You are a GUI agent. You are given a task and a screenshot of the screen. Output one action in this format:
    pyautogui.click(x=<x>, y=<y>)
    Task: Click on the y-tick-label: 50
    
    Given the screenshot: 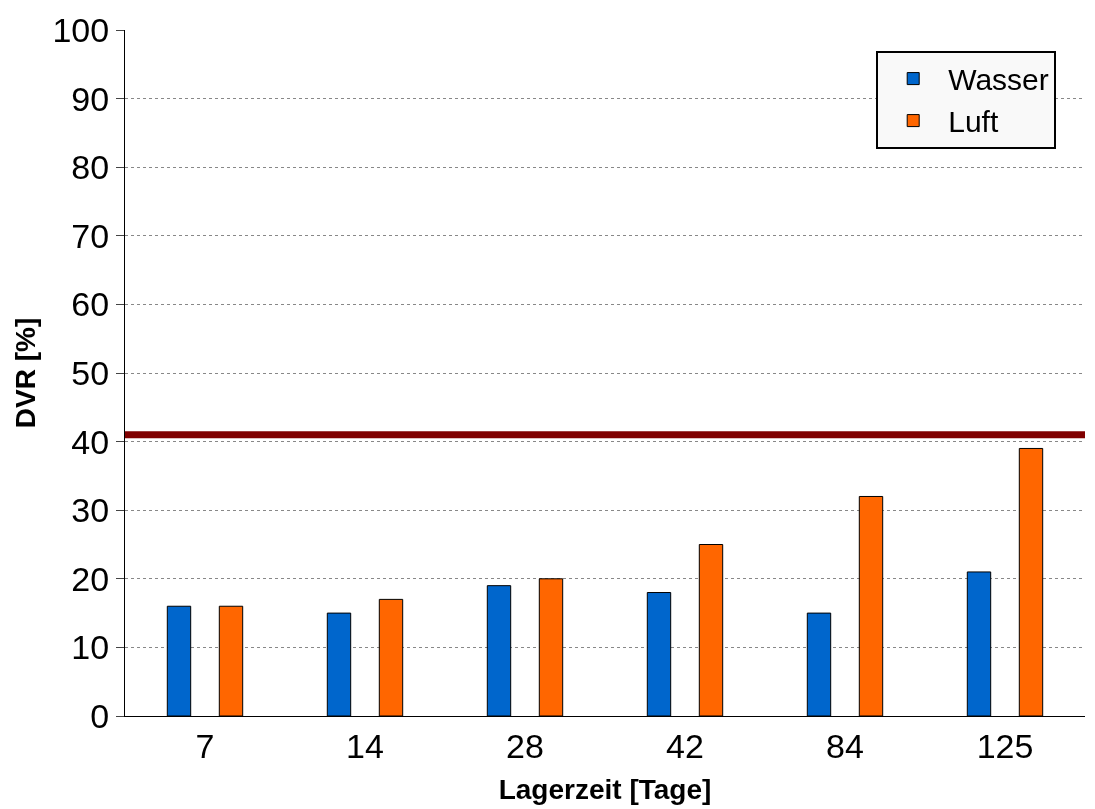 What is the action you would take?
    pyautogui.click(x=90, y=372)
    